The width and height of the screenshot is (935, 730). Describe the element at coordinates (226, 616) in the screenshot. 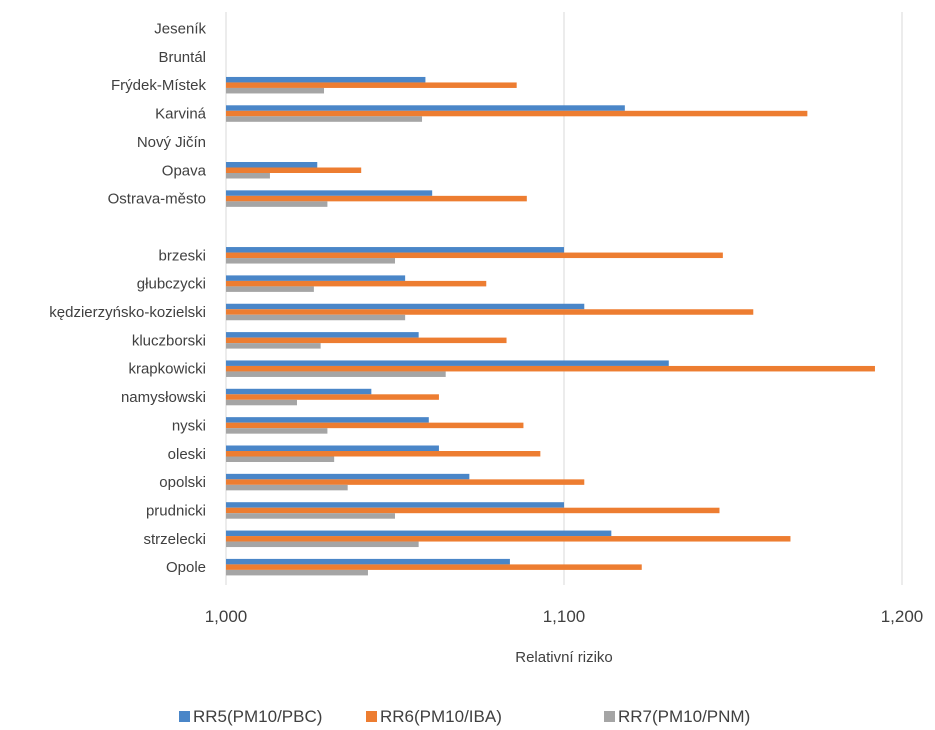

I see `x-tick-label-0: 1,000` at that location.